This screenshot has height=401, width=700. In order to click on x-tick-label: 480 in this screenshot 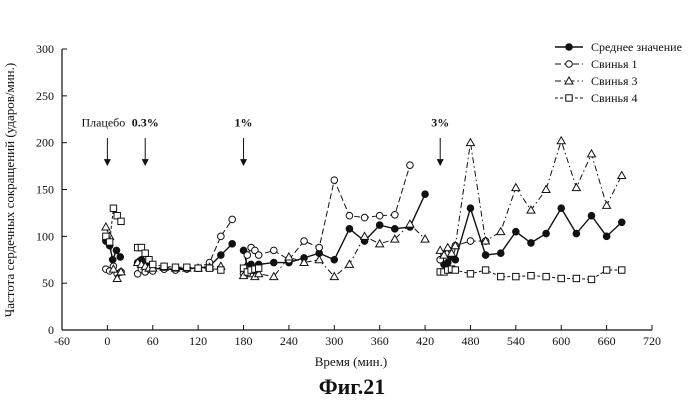, I will do `click(470, 341)`.